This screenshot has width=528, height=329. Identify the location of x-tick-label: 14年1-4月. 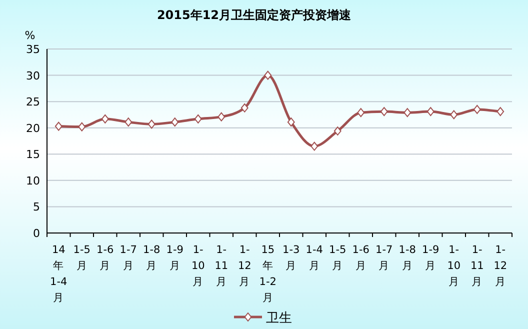
(59, 274).